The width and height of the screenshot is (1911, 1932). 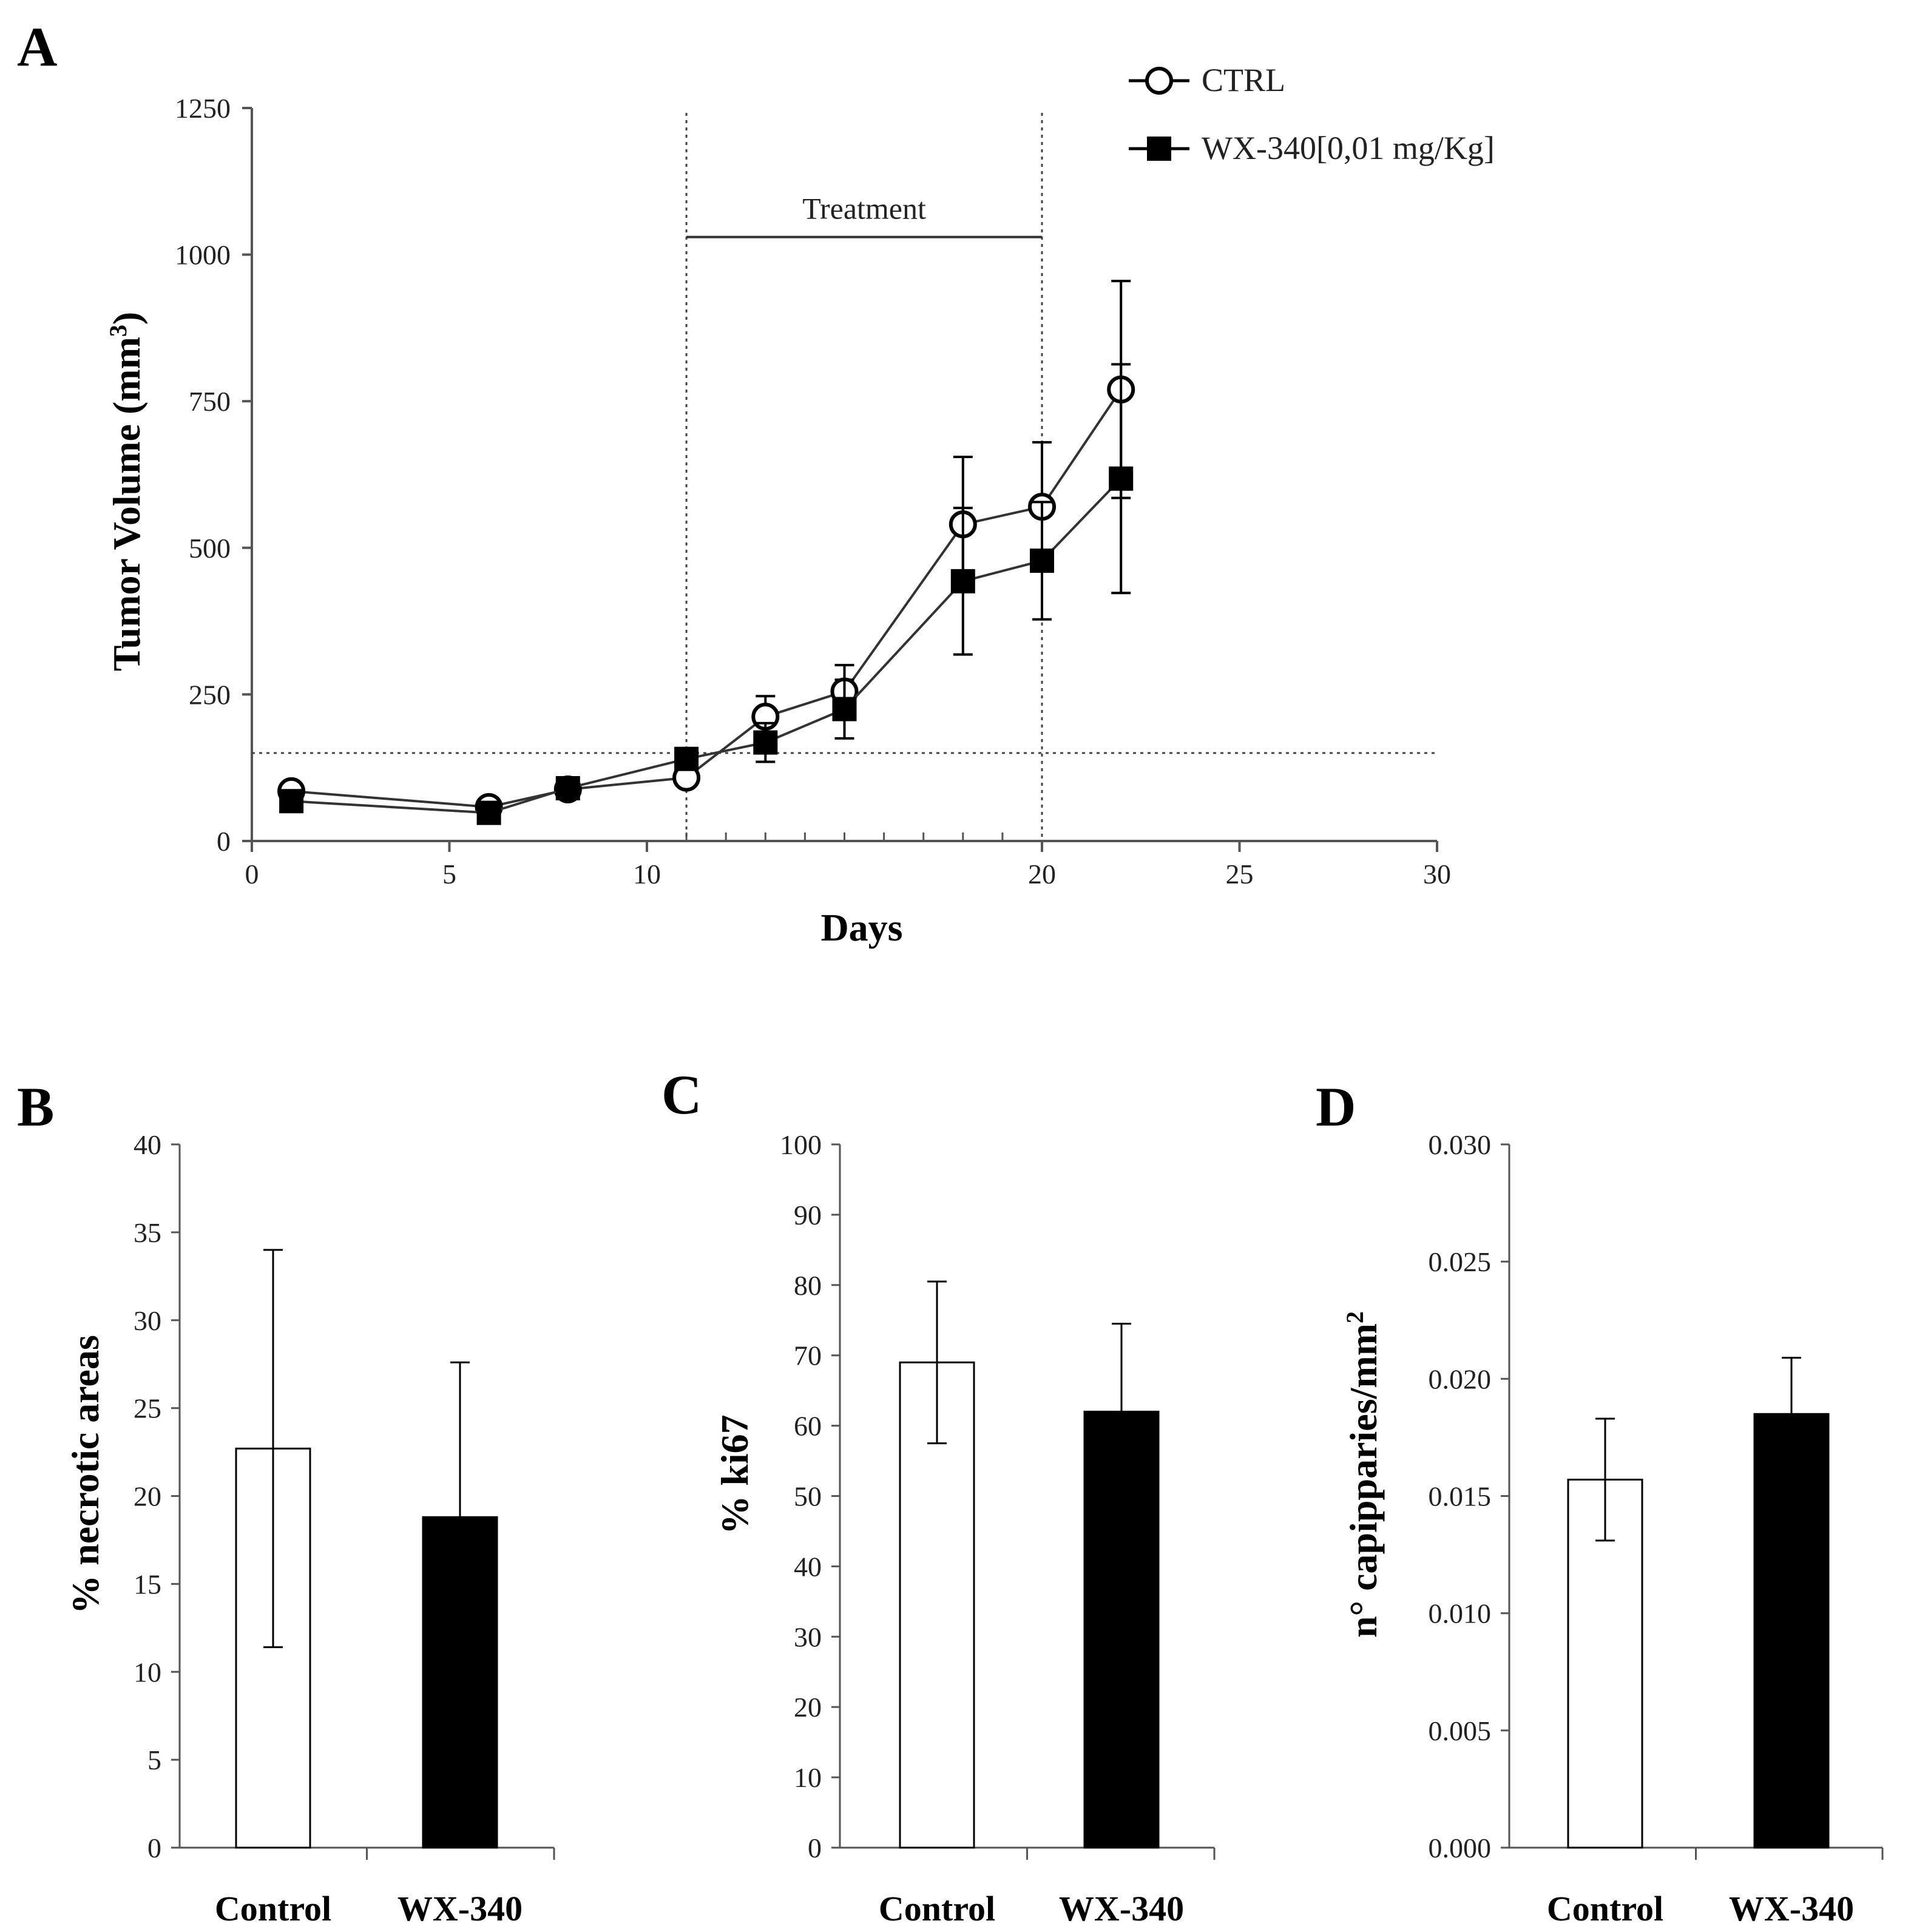 I want to click on series-line, so click(x=706, y=598).